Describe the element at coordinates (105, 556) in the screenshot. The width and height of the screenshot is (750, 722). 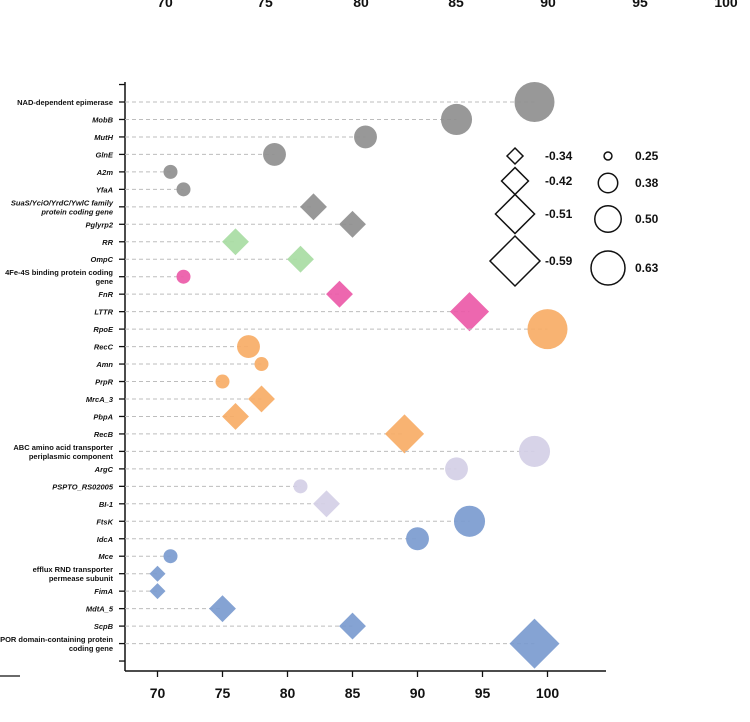
I see `y-tick-label: Mce` at that location.